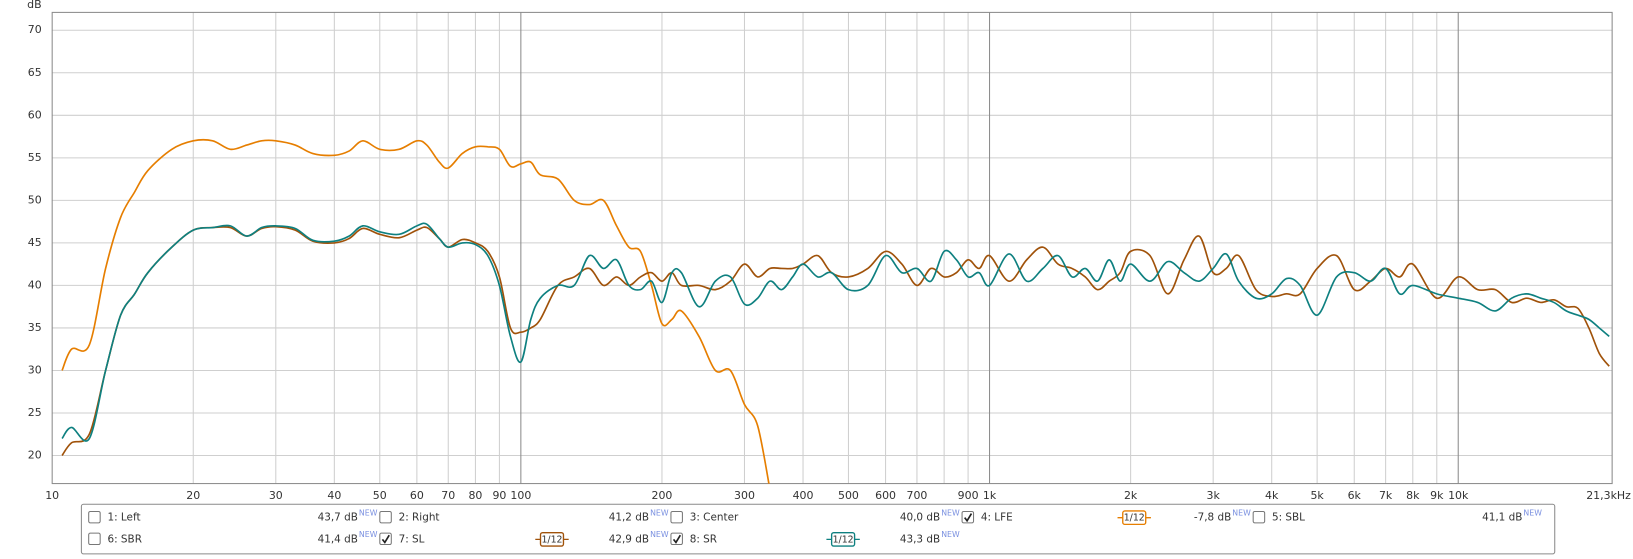 Image resolution: width=1633 pixels, height=559 pixels. What do you see at coordinates (417, 495) in the screenshot?
I see `x-tick-label: 60` at bounding box center [417, 495].